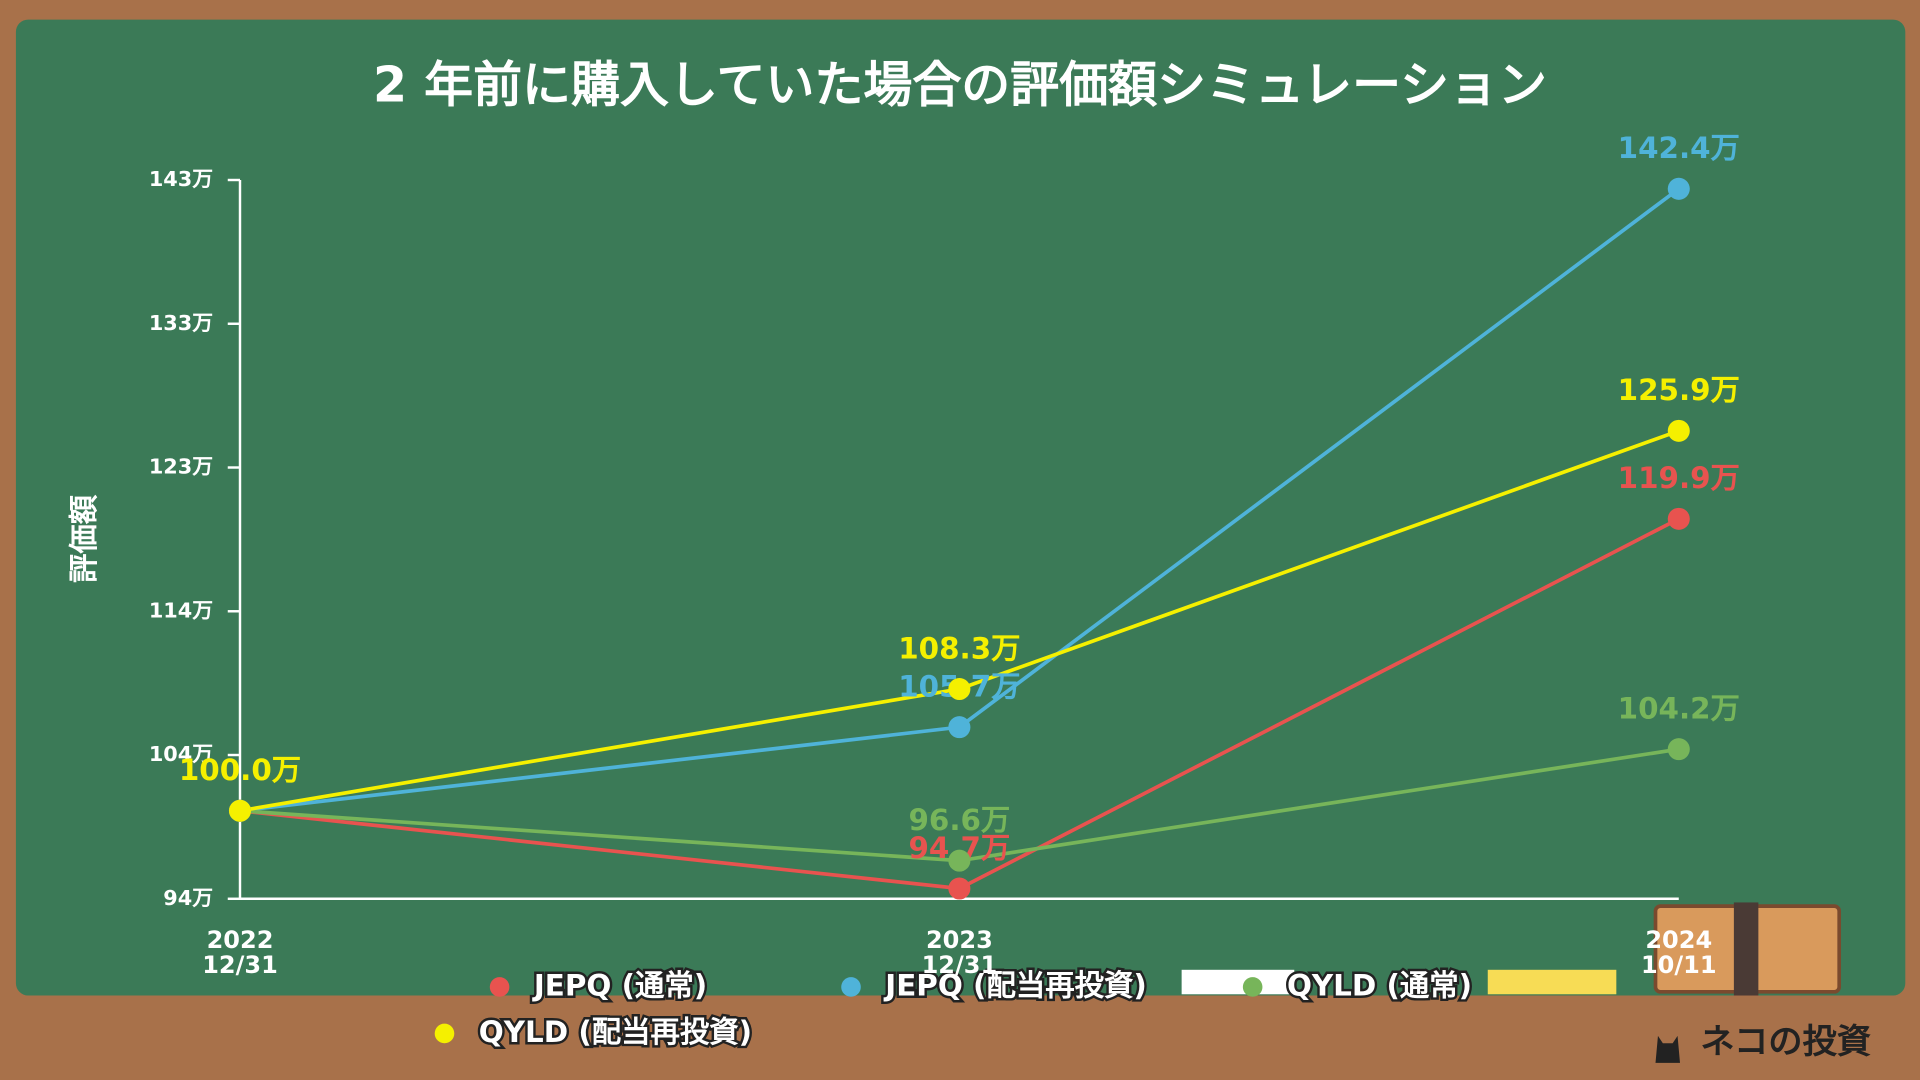 Image resolution: width=1920 pixels, height=1080 pixels. Describe the element at coordinates (959, 953) in the screenshot. I see `x-tick-label: 2023 12/31` at that location.